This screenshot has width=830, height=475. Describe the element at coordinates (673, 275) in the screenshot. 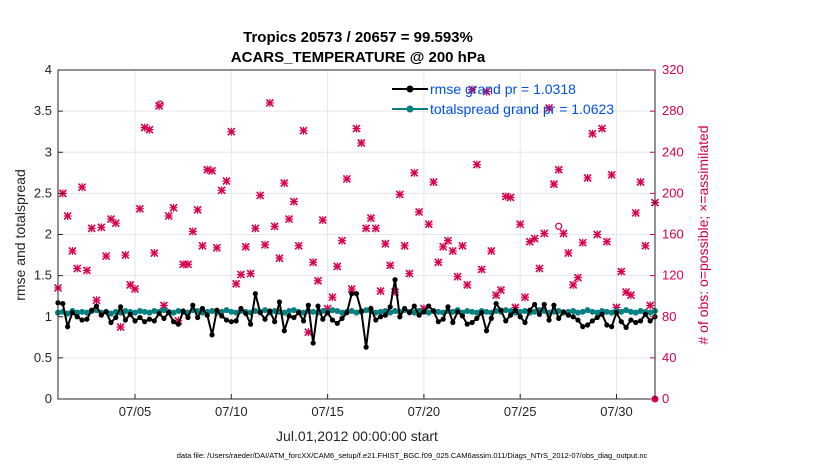

I see `y-right-tick-label: 120` at that location.